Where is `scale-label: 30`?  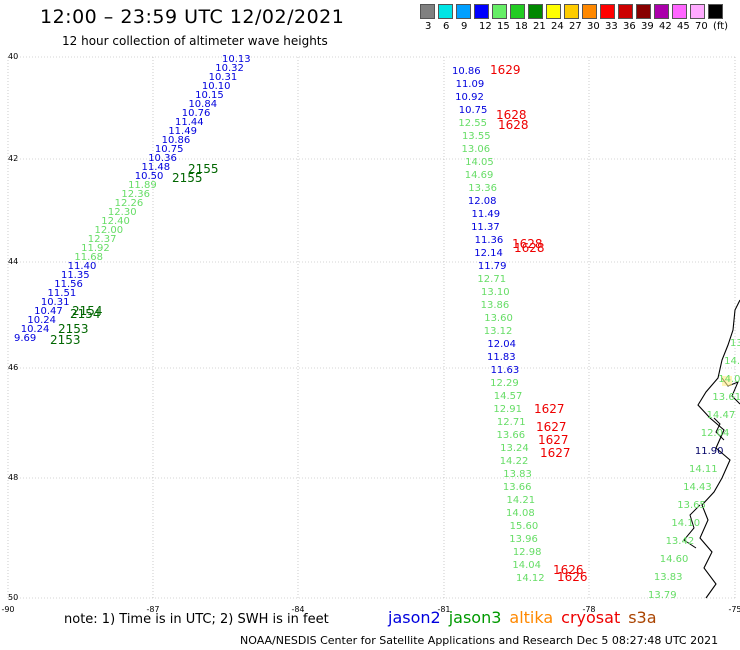
scale-label: 30 is located at coordinates (593, 26).